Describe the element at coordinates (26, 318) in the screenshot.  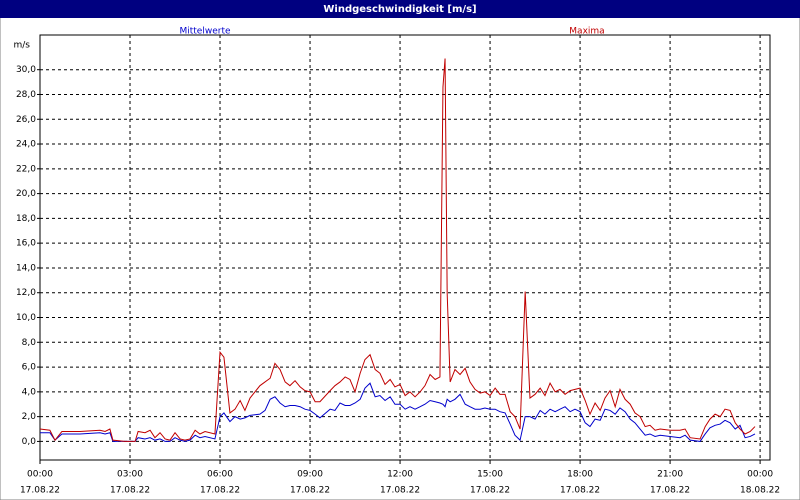
I see `y-tick-label: 10,0` at that location.